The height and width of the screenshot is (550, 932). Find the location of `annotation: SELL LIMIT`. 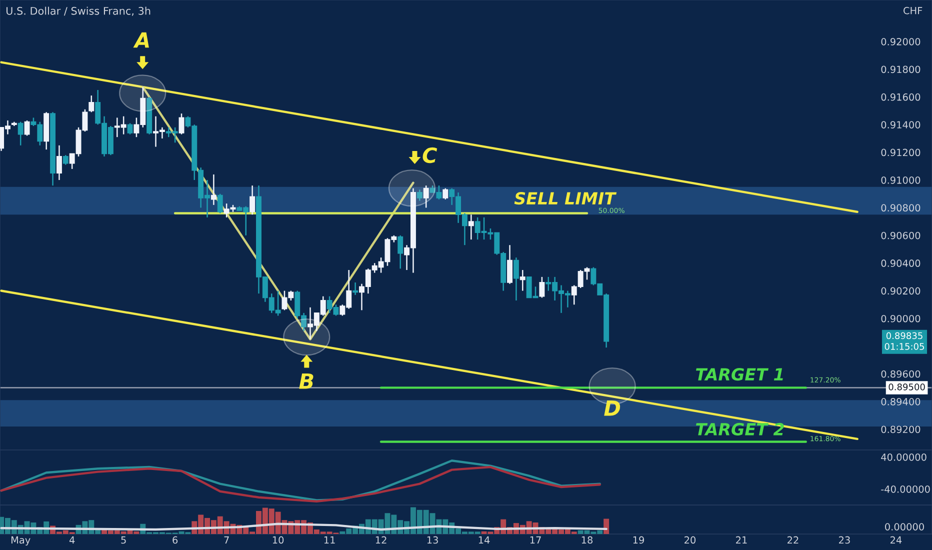

annotation: SELL LIMIT is located at coordinates (565, 198).